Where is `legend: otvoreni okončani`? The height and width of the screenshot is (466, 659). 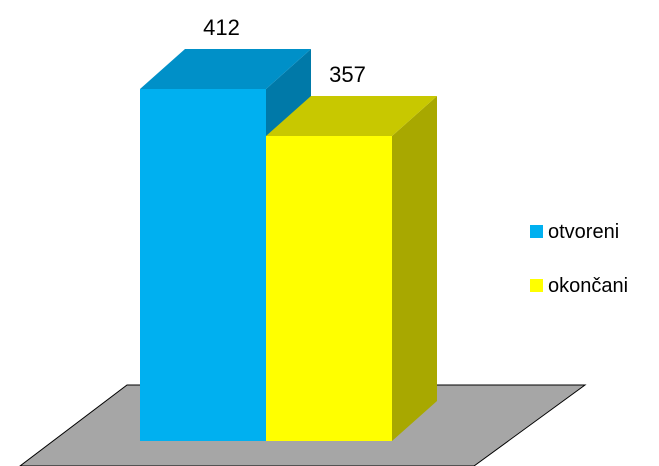
legend: otvoreni okončani is located at coordinates (579, 259).